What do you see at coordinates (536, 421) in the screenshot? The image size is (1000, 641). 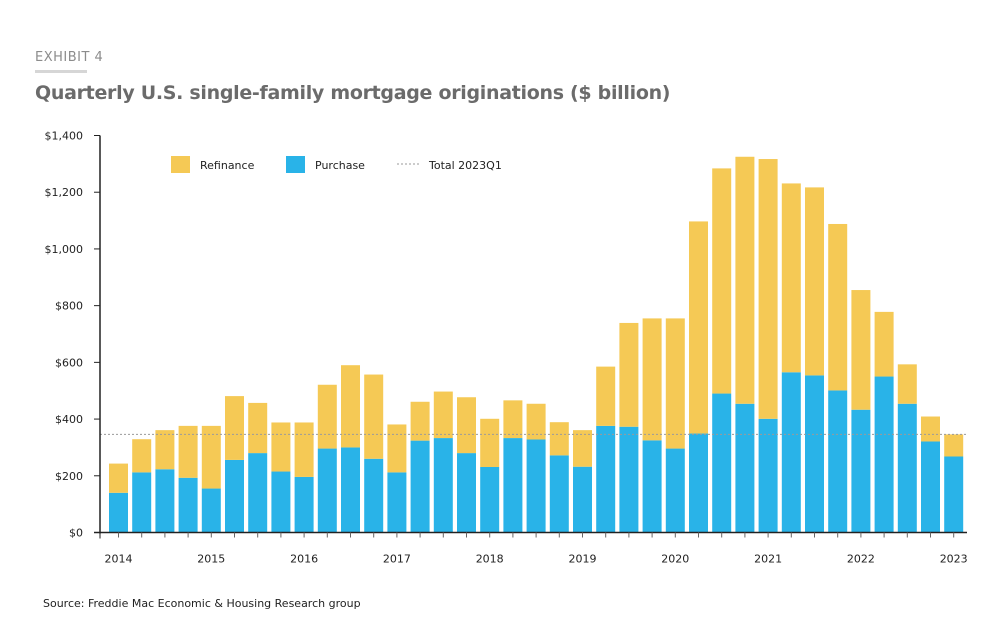 I see `bar-refinance-2018Q3` at bounding box center [536, 421].